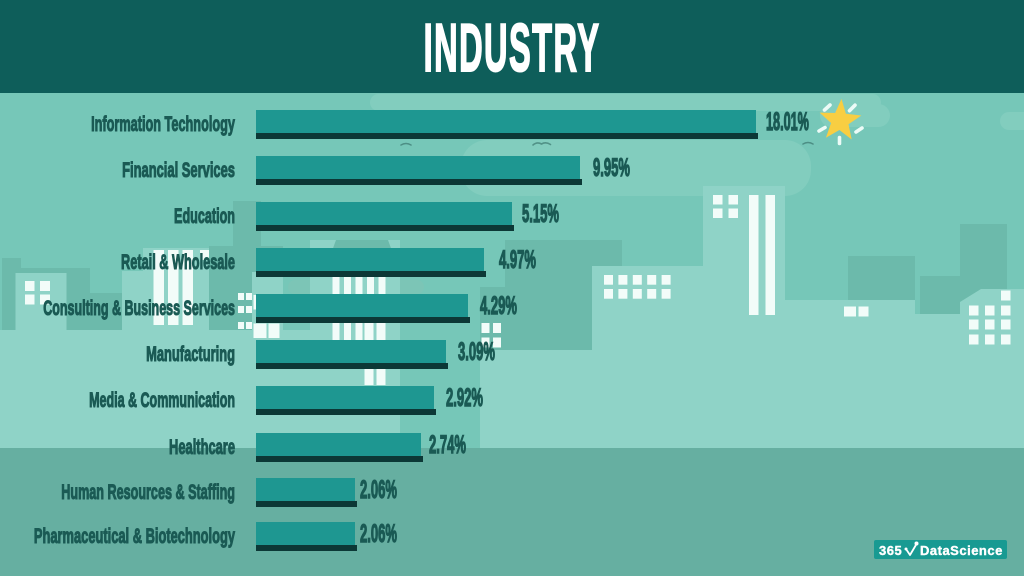  What do you see at coordinates (178, 262) in the screenshot?
I see `svg-text: Retail & Wholesale` at bounding box center [178, 262].